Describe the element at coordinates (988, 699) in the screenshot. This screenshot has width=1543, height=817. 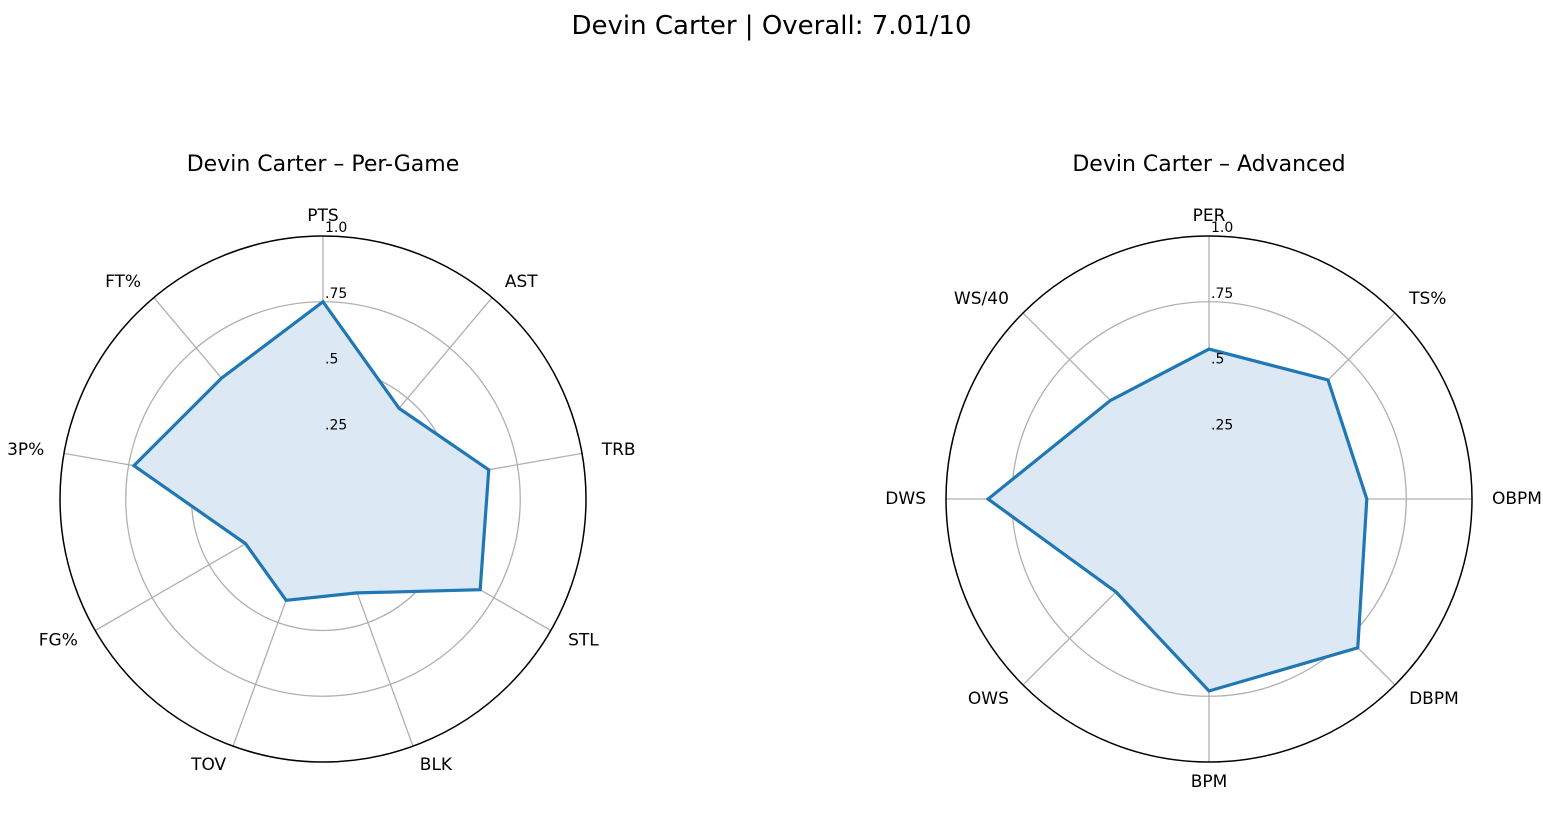
I see `axis-label-ows: OWS` at that location.